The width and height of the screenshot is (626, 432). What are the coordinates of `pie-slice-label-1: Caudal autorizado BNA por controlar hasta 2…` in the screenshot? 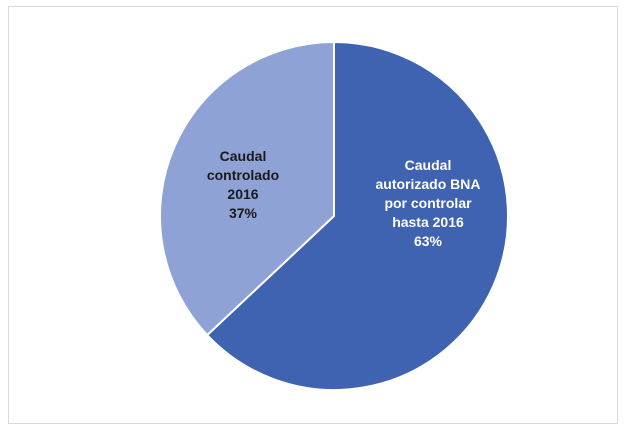 It's located at (428, 203).